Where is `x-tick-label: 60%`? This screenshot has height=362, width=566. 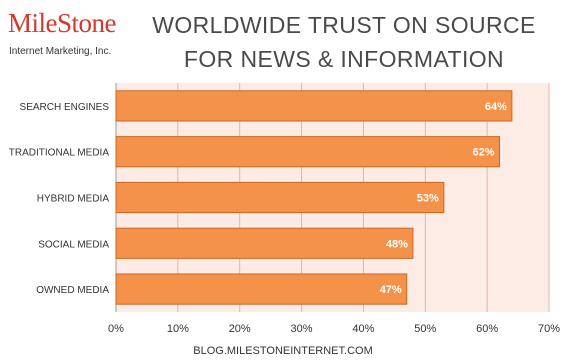 x-tick-label: 60% is located at coordinates (487, 329).